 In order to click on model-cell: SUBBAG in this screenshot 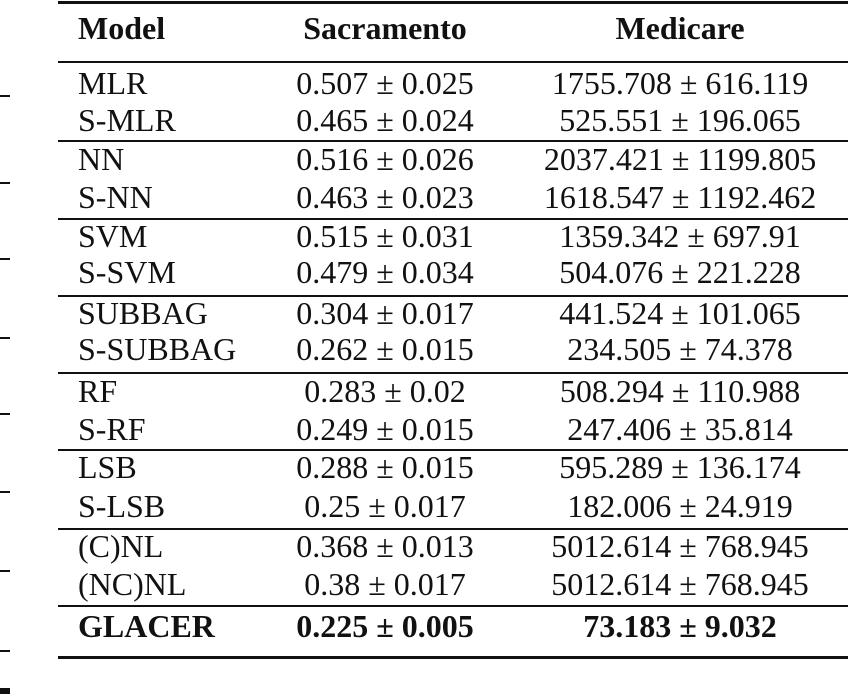, I will do `click(143, 313)`.